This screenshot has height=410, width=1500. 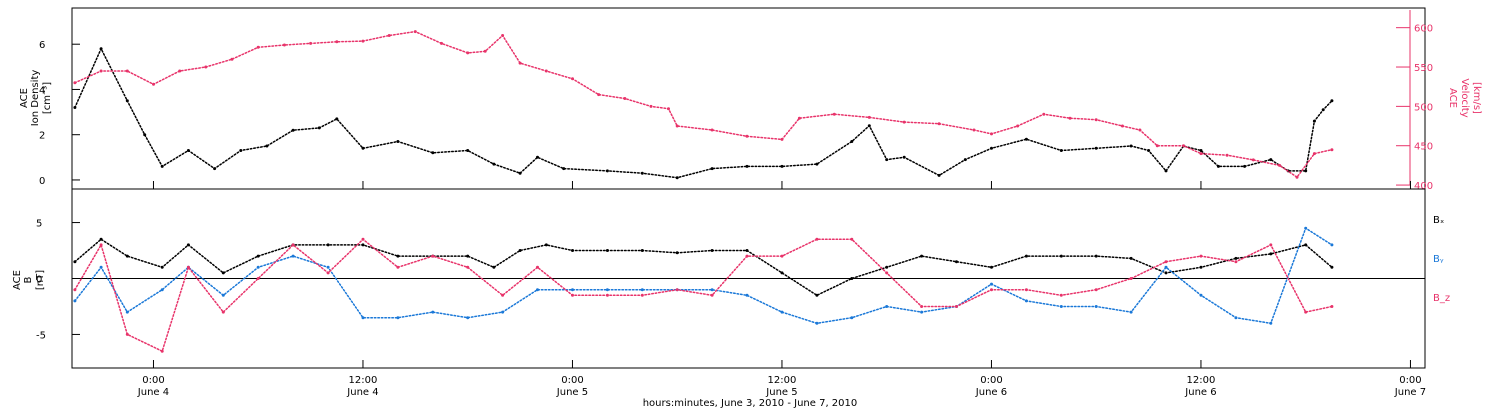 I want to click on field-axis-label-line3: [nT], so click(x=40, y=280).